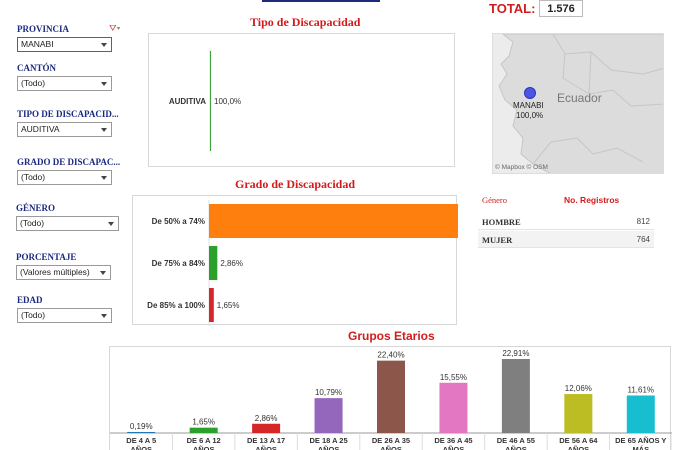  I want to click on map-country-label: Ecuador, so click(579, 98).